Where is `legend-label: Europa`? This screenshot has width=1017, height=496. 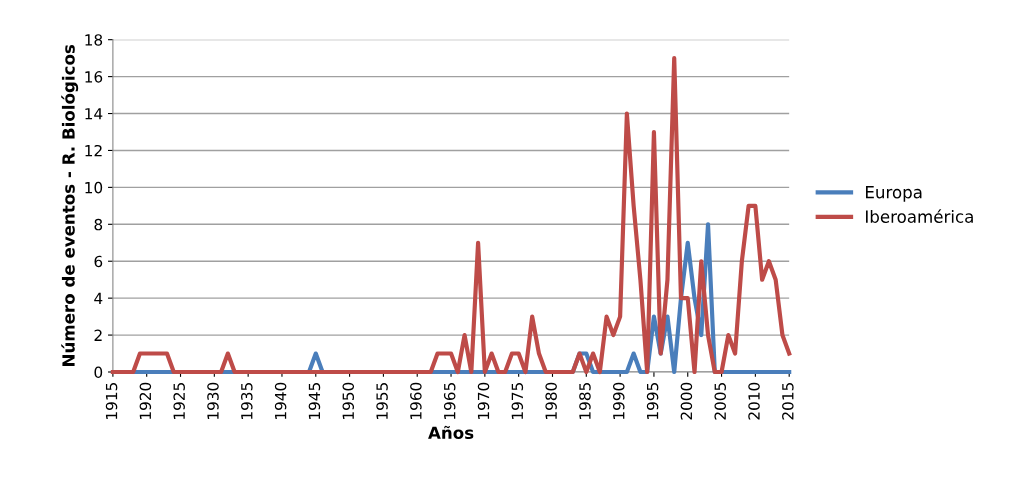 legend-label: Europa is located at coordinates (894, 194).